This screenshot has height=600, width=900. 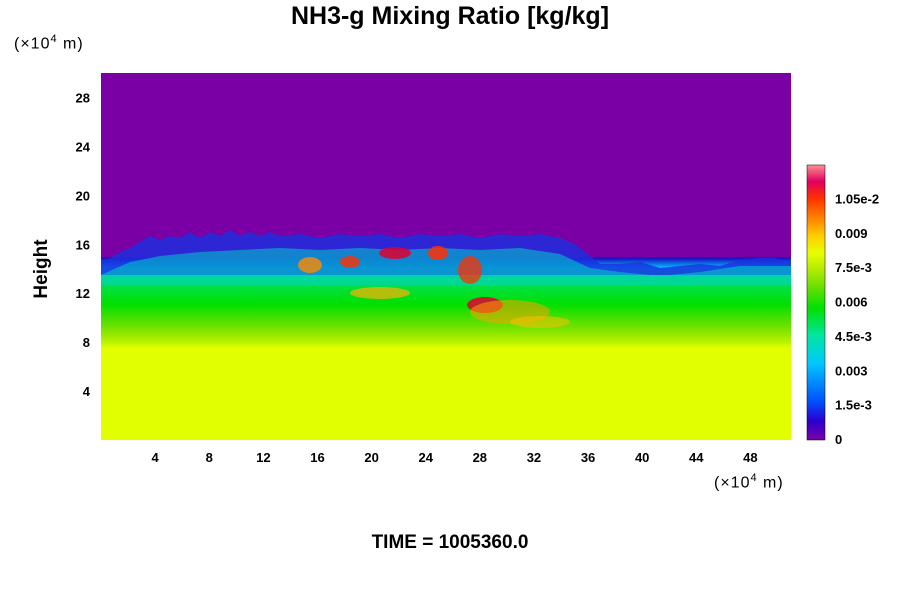 What do you see at coordinates (696, 457) in the screenshot?
I see `x-tick-label: 44` at bounding box center [696, 457].